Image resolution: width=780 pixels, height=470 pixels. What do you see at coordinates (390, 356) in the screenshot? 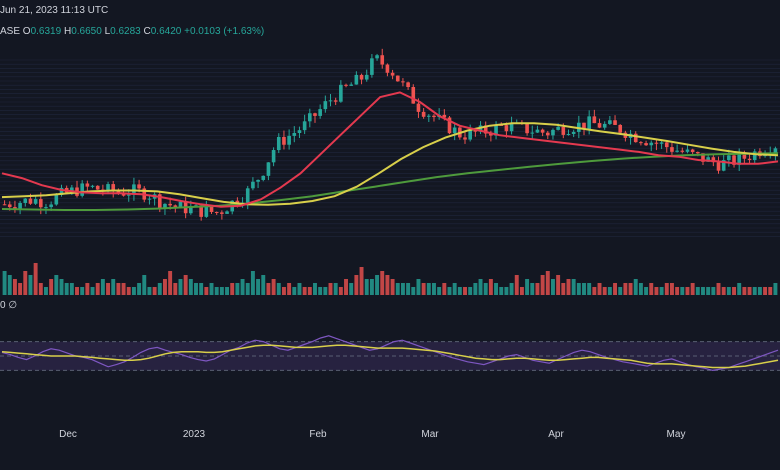
I see `rsi-ma-line` at bounding box center [390, 356].